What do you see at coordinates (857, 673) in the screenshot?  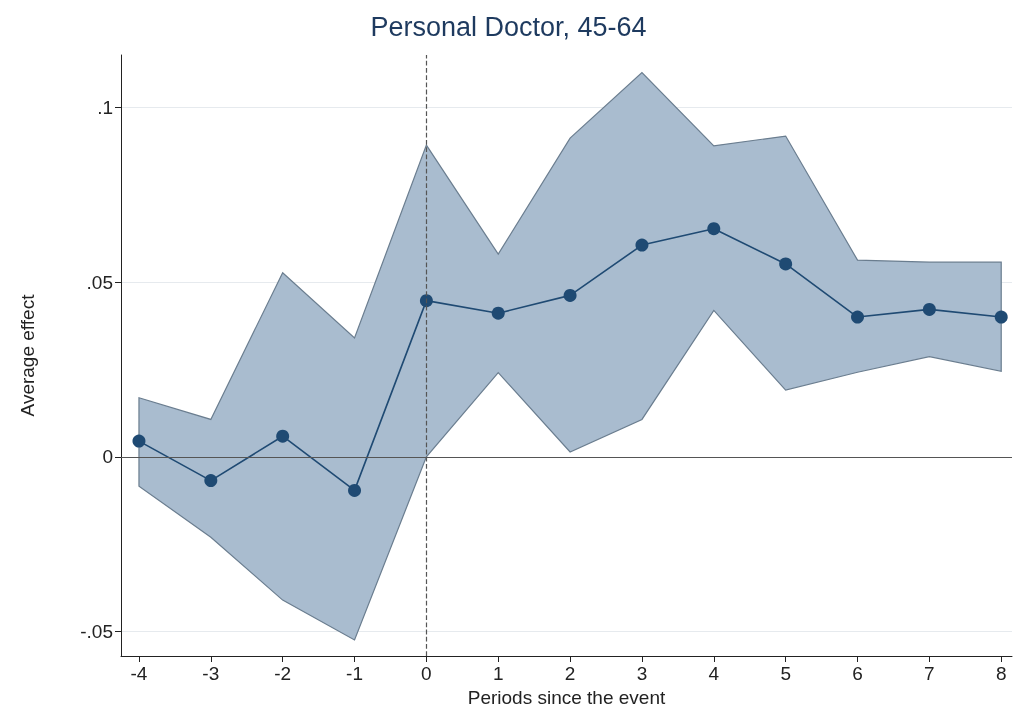 I see `x-tick-label: 6` at bounding box center [857, 673].